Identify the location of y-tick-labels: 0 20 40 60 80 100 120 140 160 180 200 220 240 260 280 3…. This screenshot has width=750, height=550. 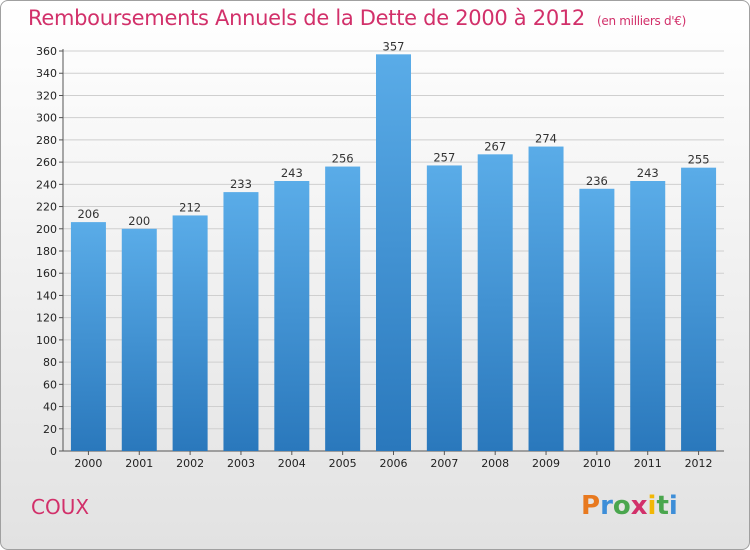
(46, 251).